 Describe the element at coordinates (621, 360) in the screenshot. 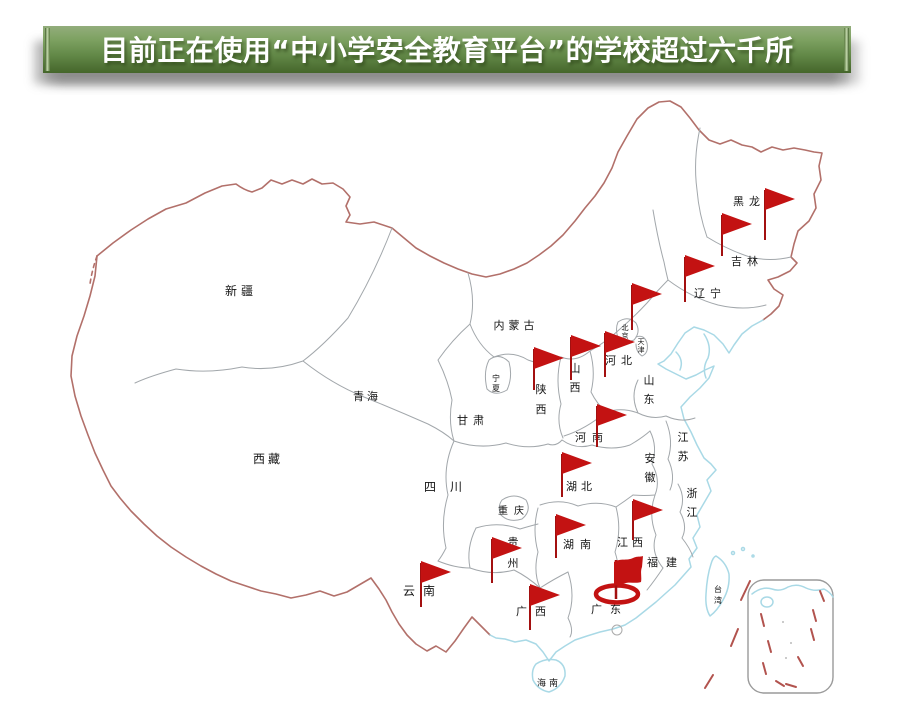

I see `label-hebei: 河北` at that location.